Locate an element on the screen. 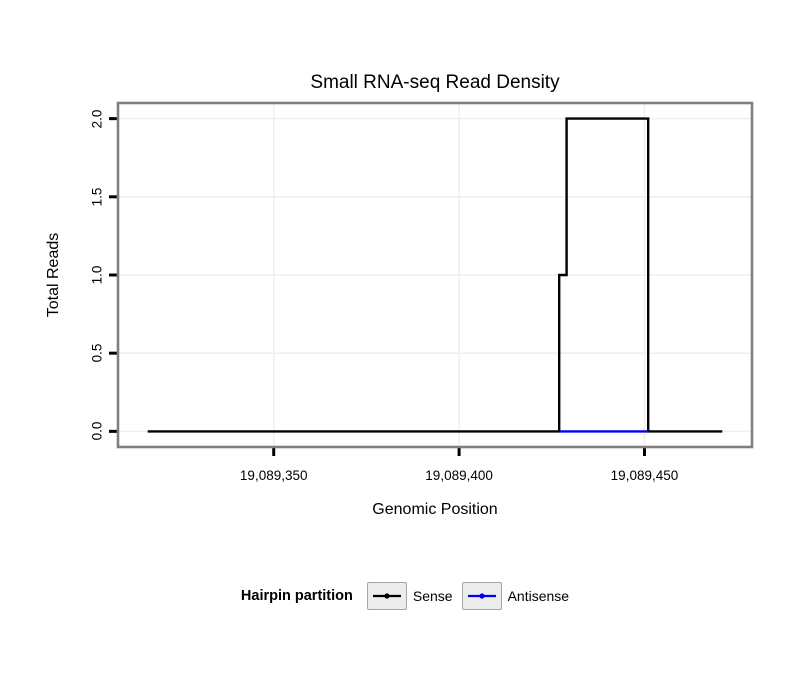 This screenshot has width=810, height=690. sense-line-point-icon is located at coordinates (386, 596).